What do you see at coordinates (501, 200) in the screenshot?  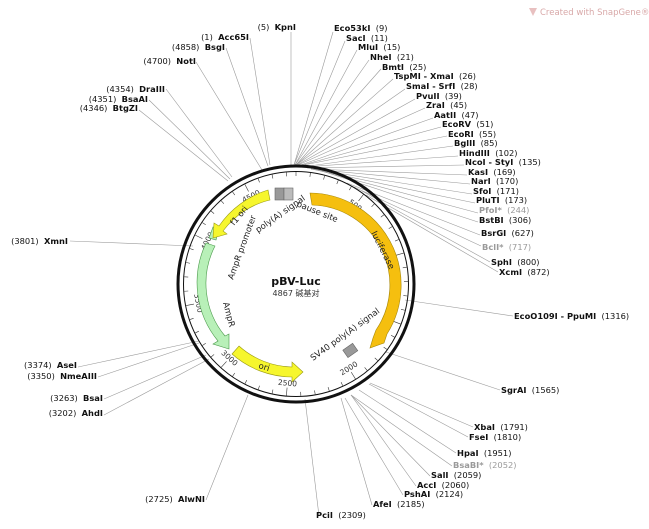 I see `site-label-pluti: PluTI (173)` at bounding box center [501, 200].